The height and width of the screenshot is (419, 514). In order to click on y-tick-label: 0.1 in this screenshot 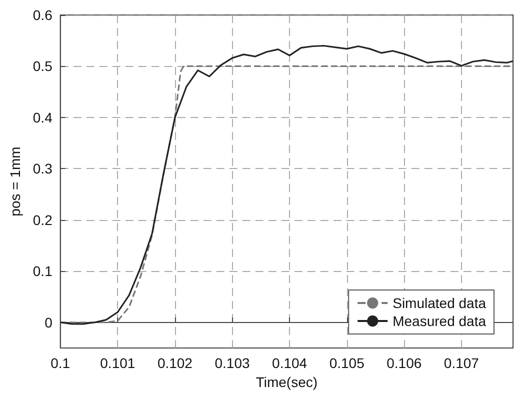, I will do `click(42, 271)`.